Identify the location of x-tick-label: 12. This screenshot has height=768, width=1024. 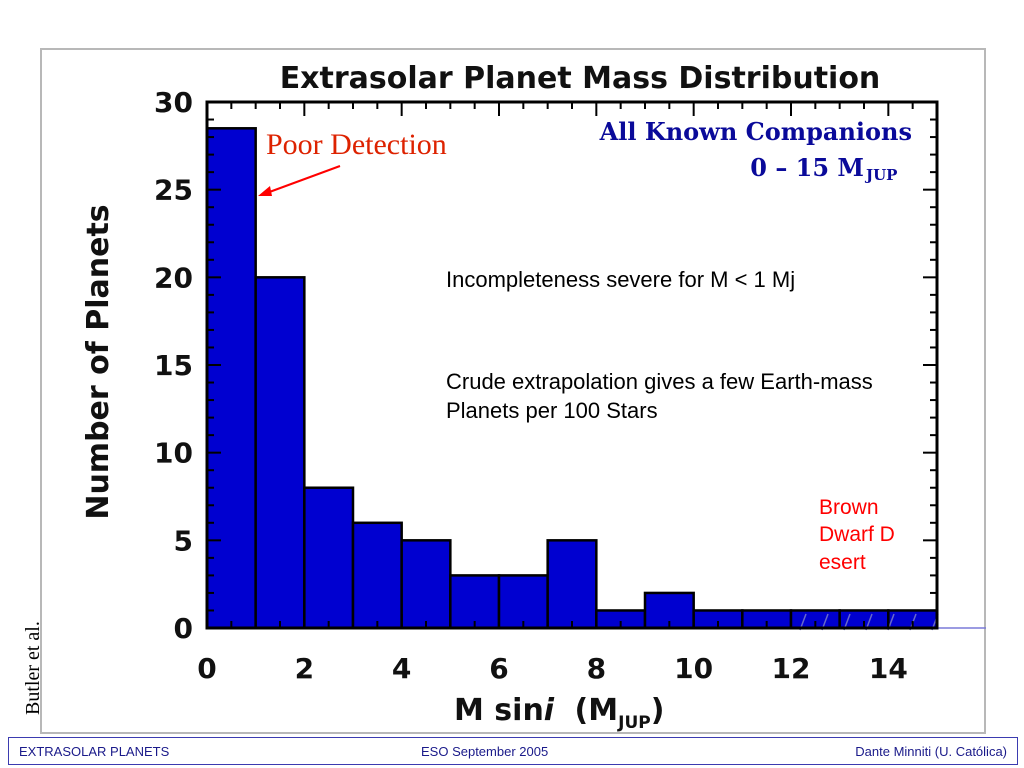
(791, 668).